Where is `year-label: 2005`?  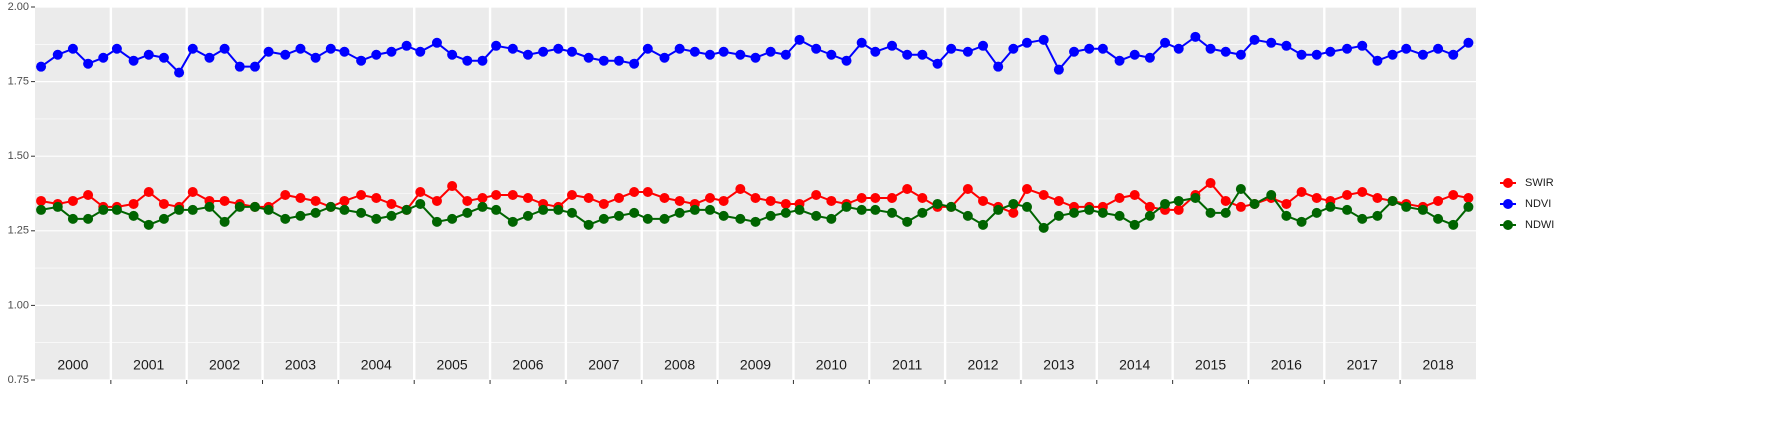 year-label: 2005 is located at coordinates (452, 365).